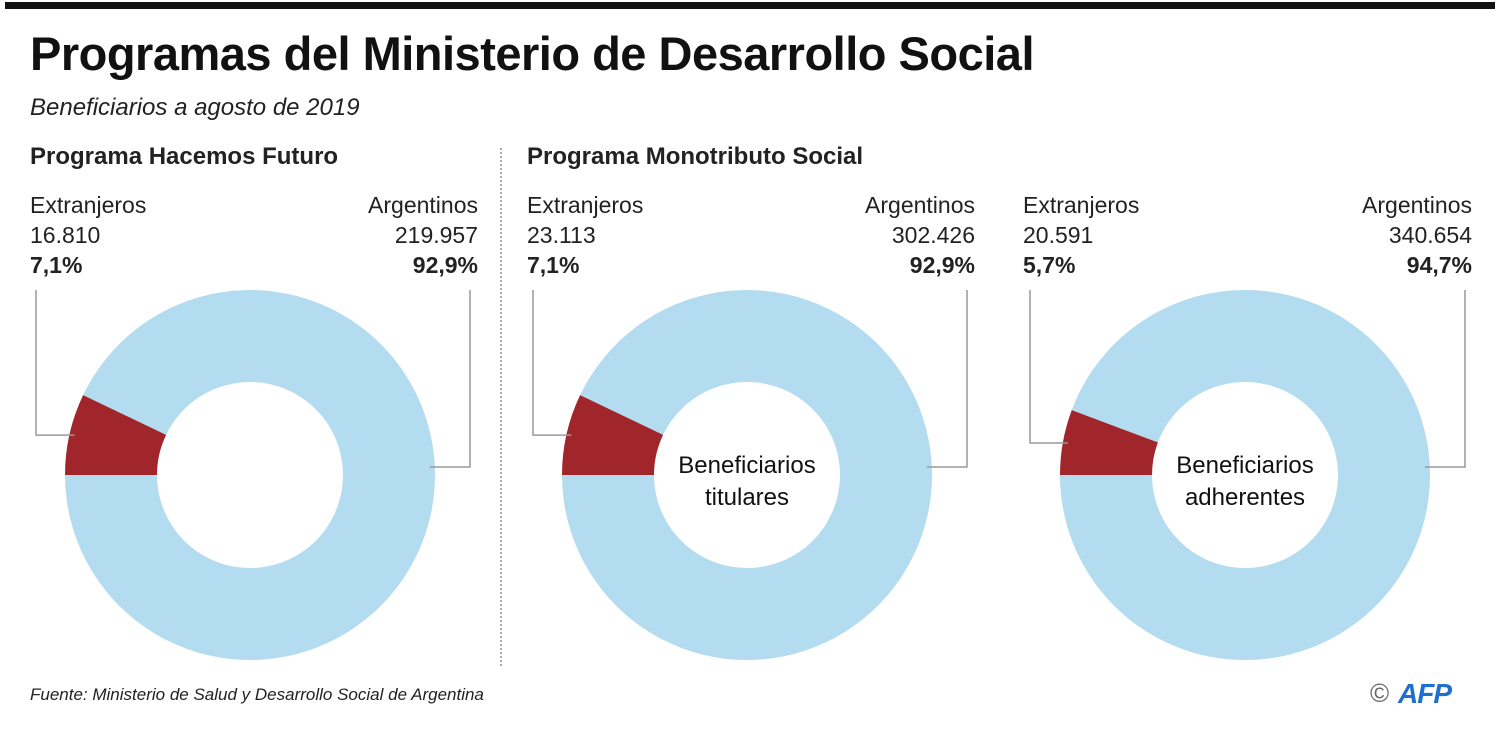 This screenshot has width=1500, height=745. What do you see at coordinates (933, 235) in the screenshot?
I see `slice-value: 302.426` at bounding box center [933, 235].